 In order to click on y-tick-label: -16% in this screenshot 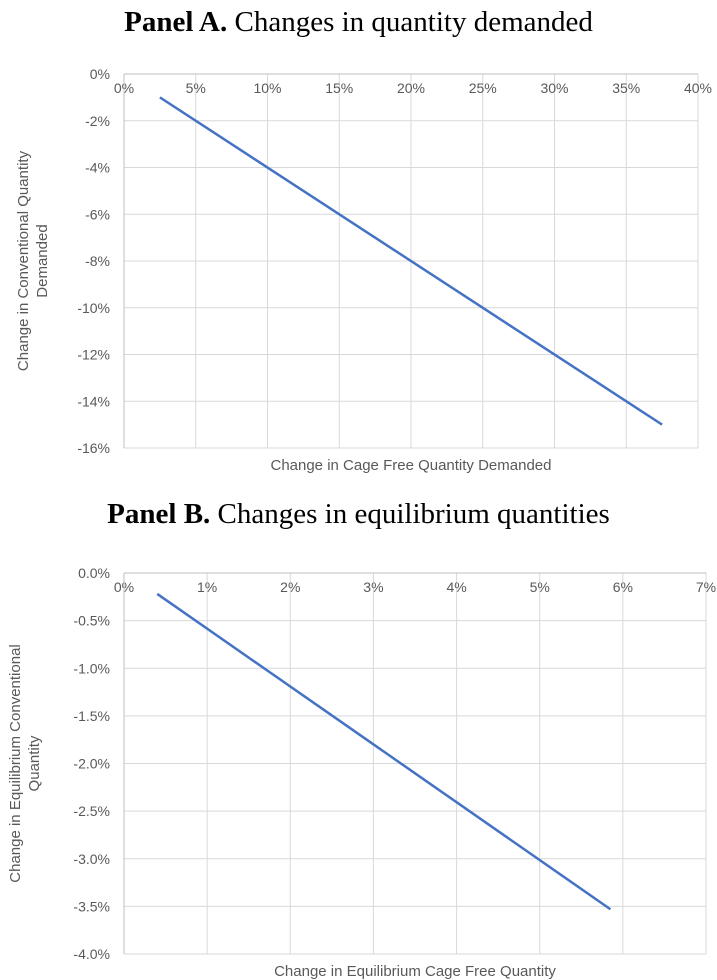, I will do `click(93, 448)`.